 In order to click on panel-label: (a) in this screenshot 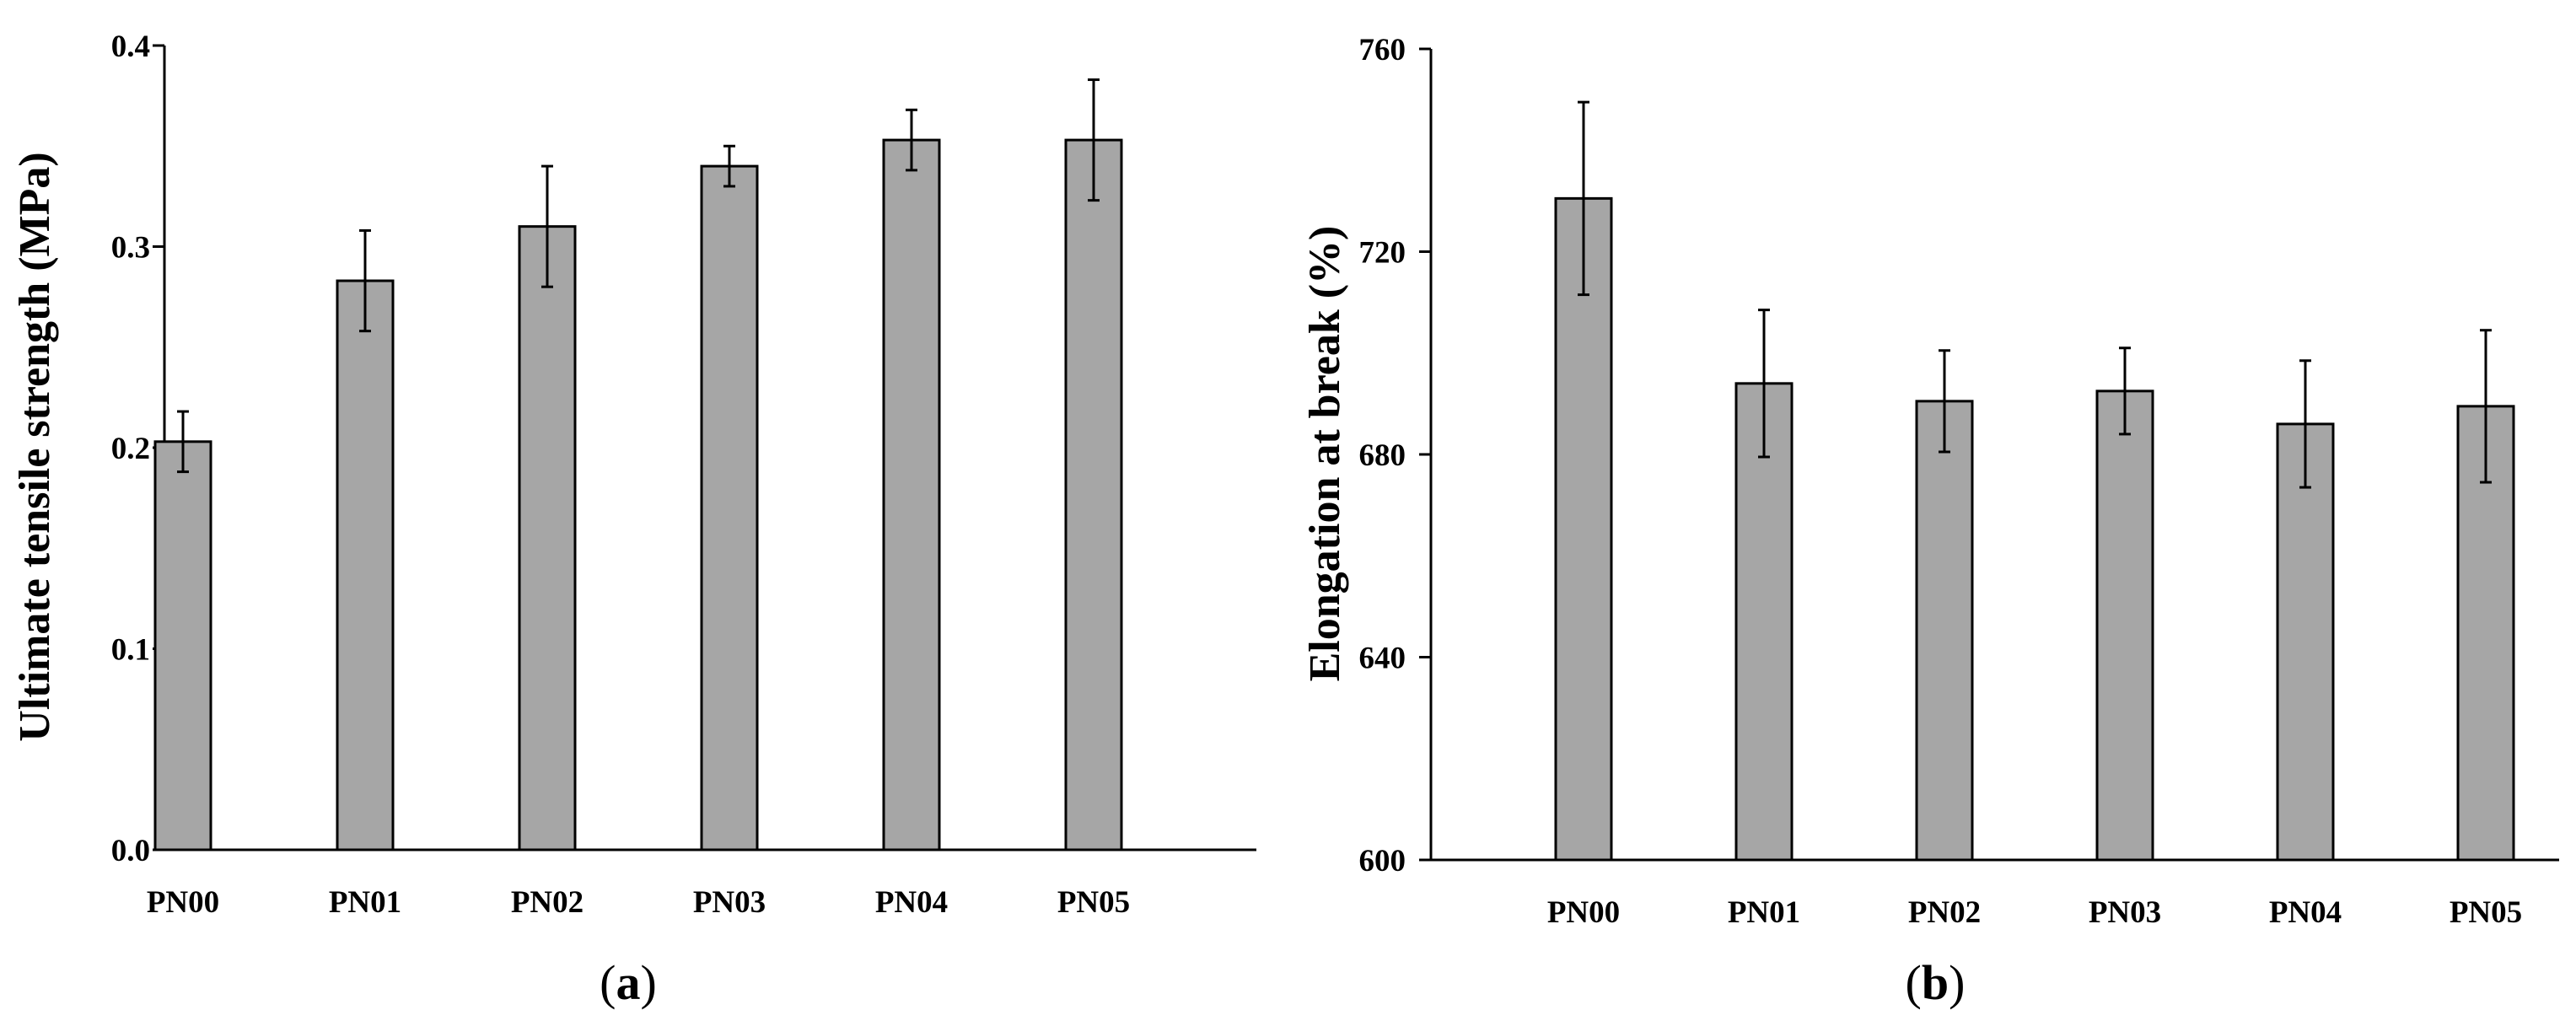, I will do `click(628, 982)`.